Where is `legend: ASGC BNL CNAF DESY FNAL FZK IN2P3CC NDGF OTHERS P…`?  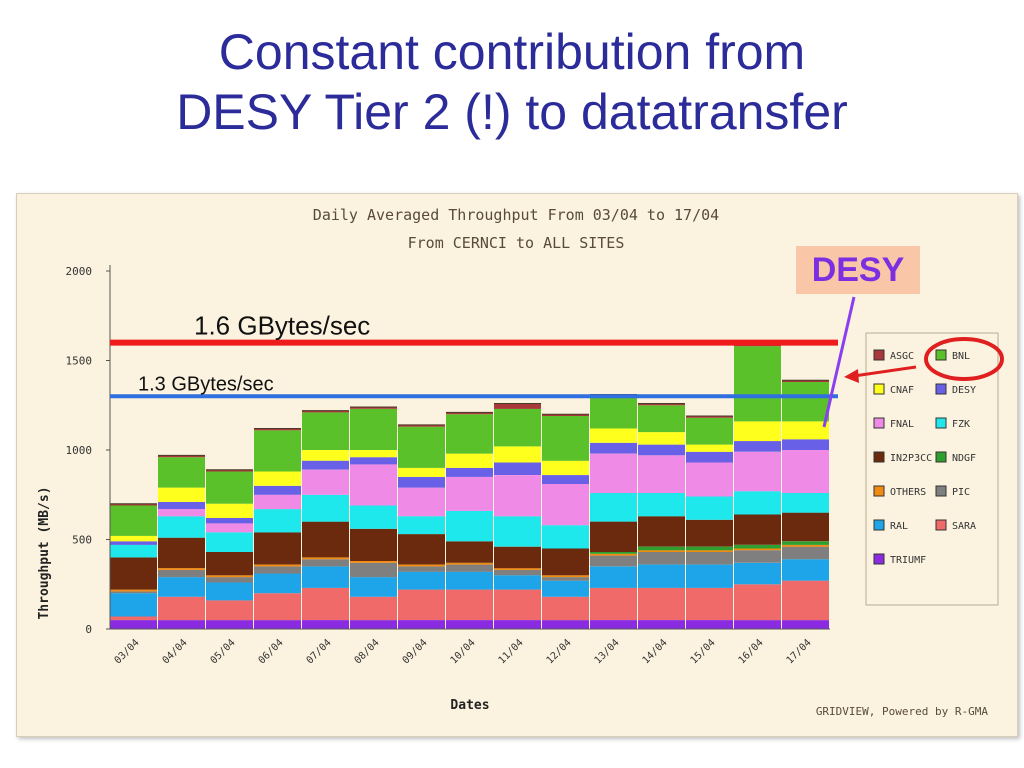
legend: ASGC BNL CNAF DESY FNAL FZK IN2P3CC NDGF OTHERS P… is located at coordinates (932, 469).